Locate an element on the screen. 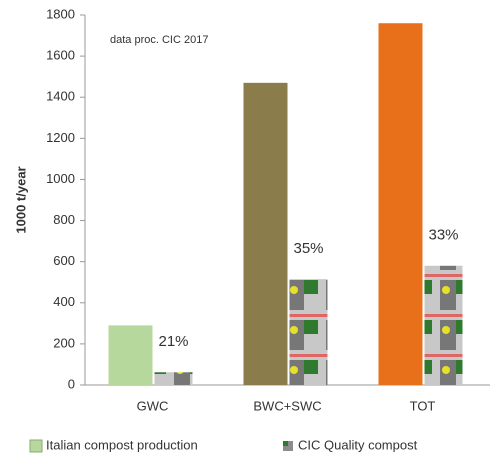  bar-annotation: 33% is located at coordinates (443, 235).